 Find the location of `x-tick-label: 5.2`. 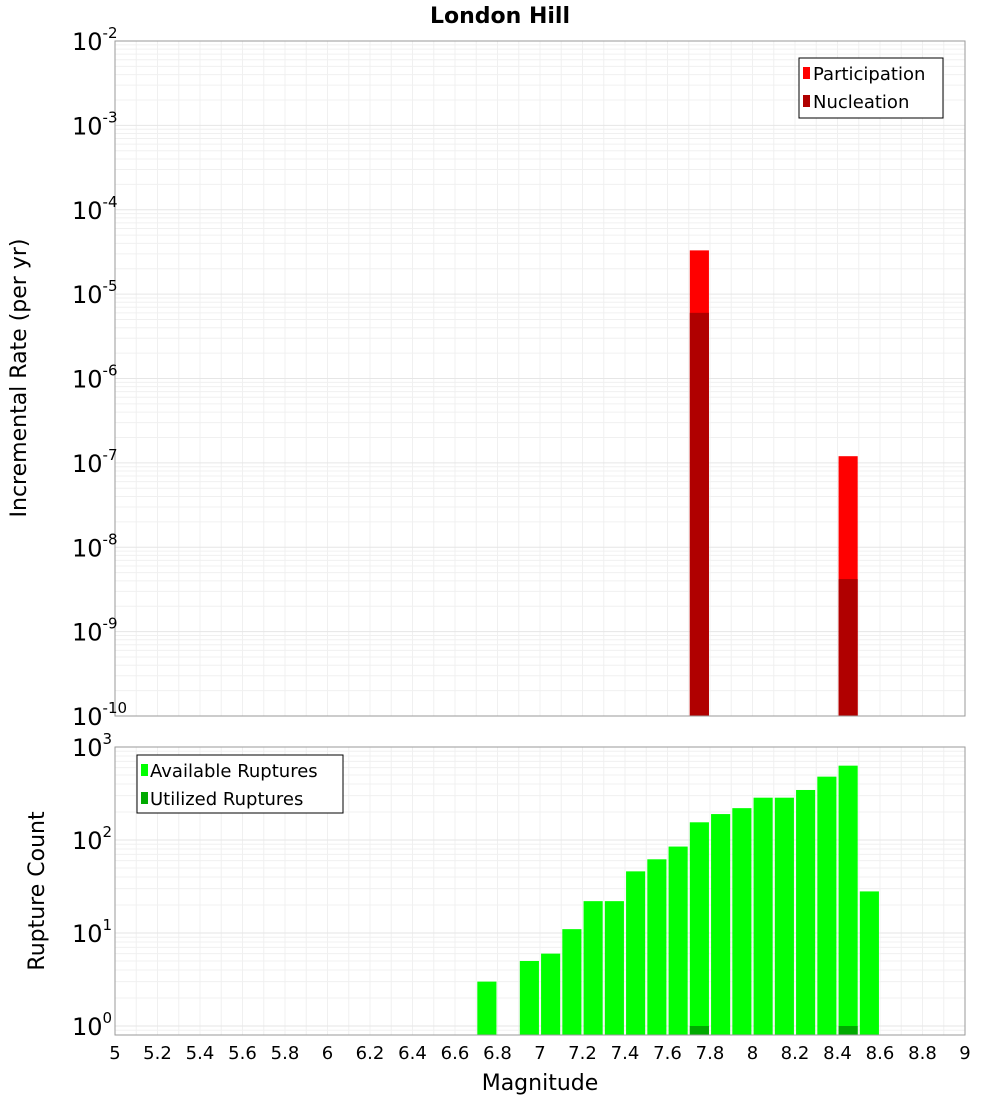

x-tick-label: 5.2 is located at coordinates (157, 1053).